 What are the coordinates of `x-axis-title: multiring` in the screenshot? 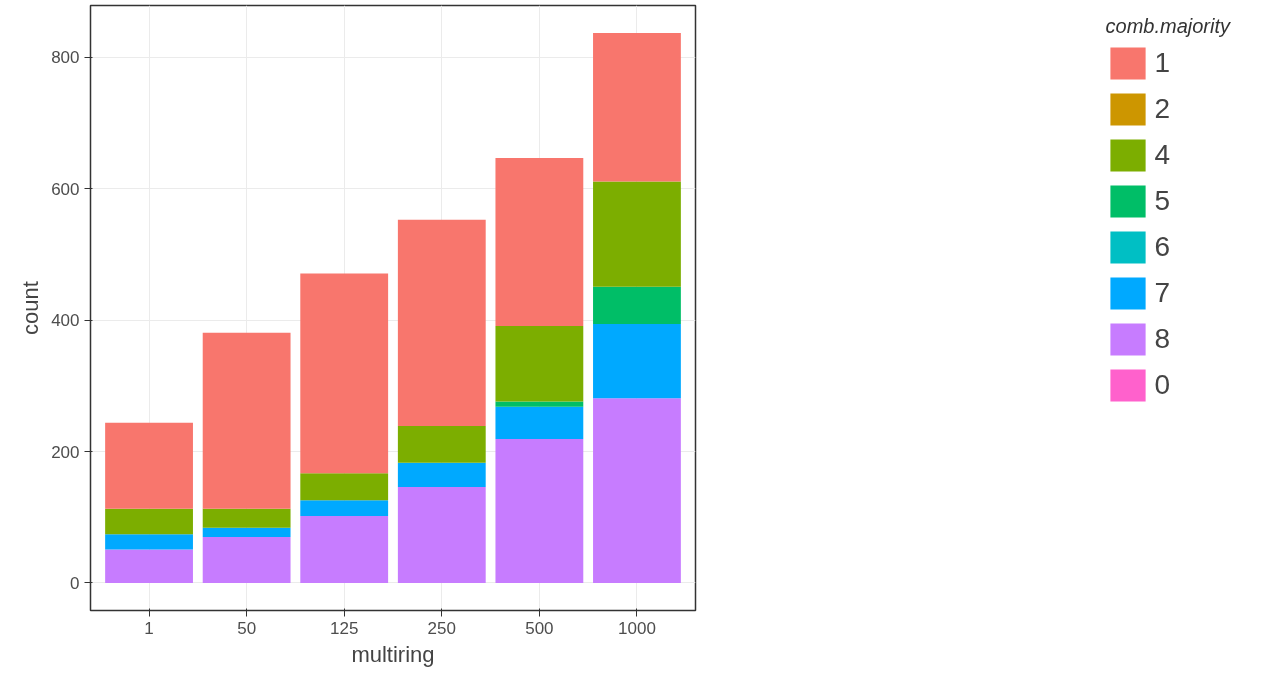 It's located at (393, 654).